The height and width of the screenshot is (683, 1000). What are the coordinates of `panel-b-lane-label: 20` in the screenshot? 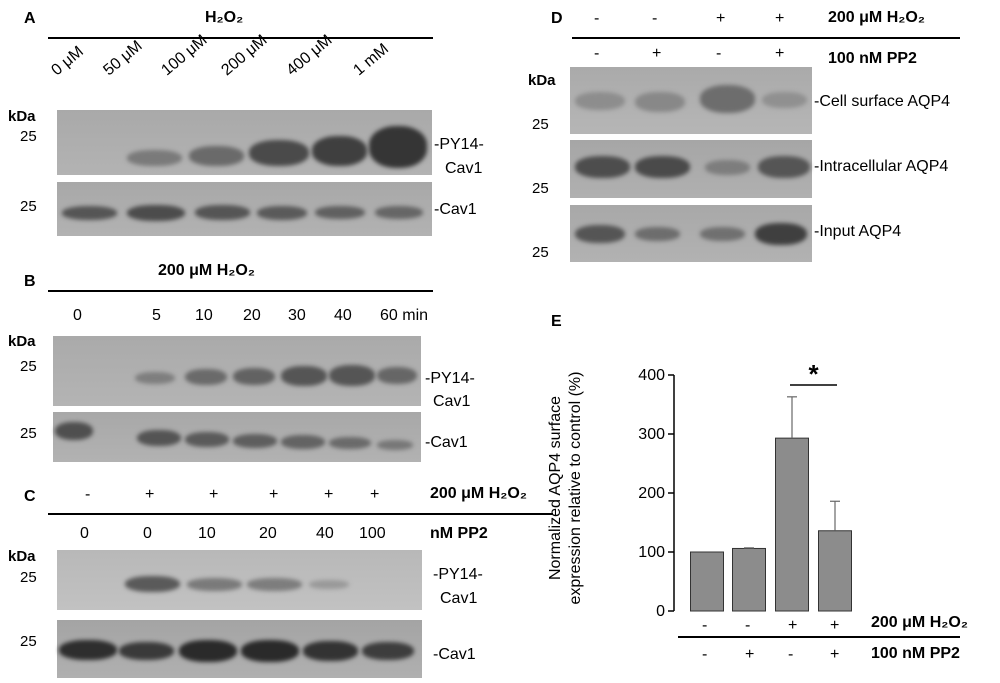 It's located at (252, 315).